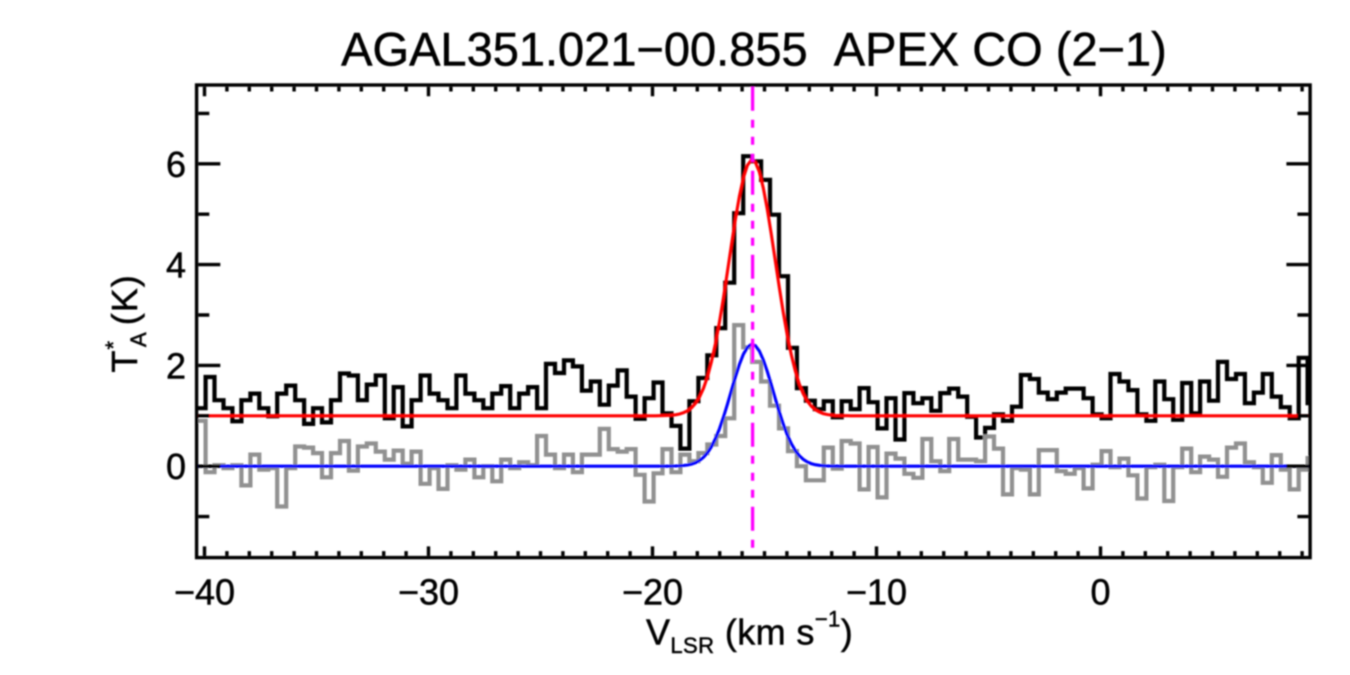 The height and width of the screenshot is (675, 1350). Describe the element at coordinates (204, 592) in the screenshot. I see `svg-text: −40` at that location.